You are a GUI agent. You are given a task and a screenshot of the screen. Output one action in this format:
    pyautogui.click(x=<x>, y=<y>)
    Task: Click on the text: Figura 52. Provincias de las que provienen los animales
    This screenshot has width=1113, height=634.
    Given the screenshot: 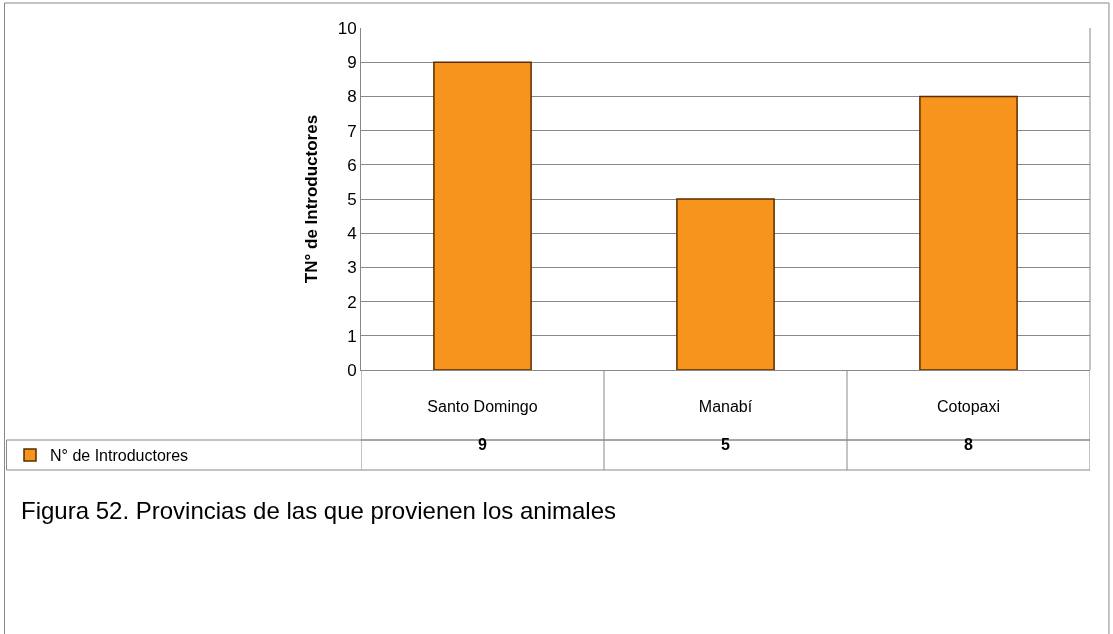 What is the action you would take?
    pyautogui.click(x=318, y=510)
    